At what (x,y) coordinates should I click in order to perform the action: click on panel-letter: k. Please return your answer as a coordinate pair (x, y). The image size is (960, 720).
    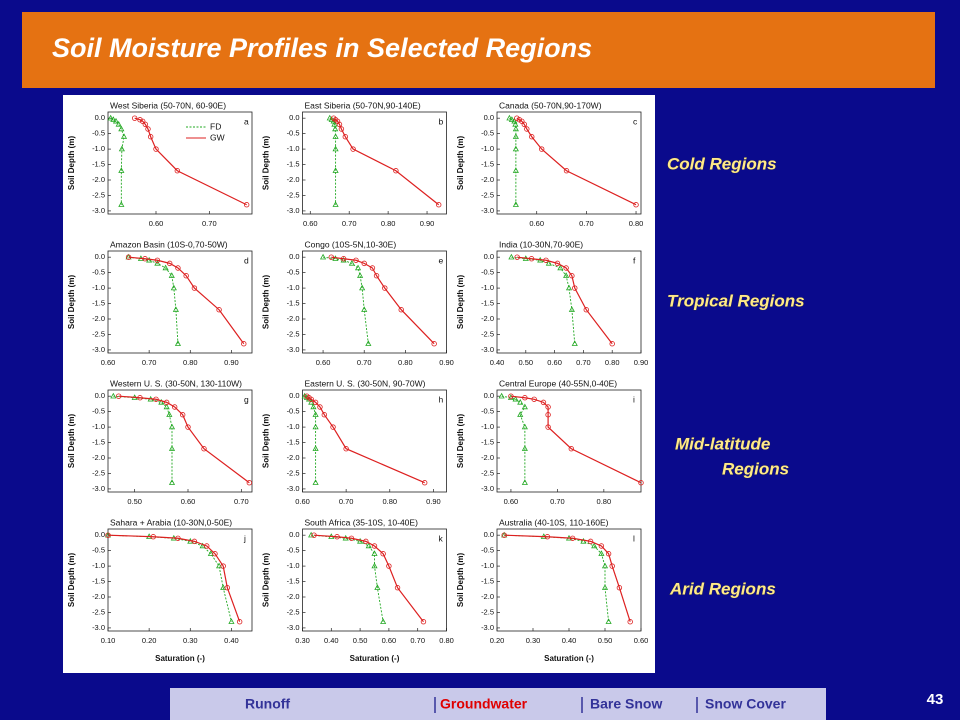
    Looking at the image, I should click on (441, 538).